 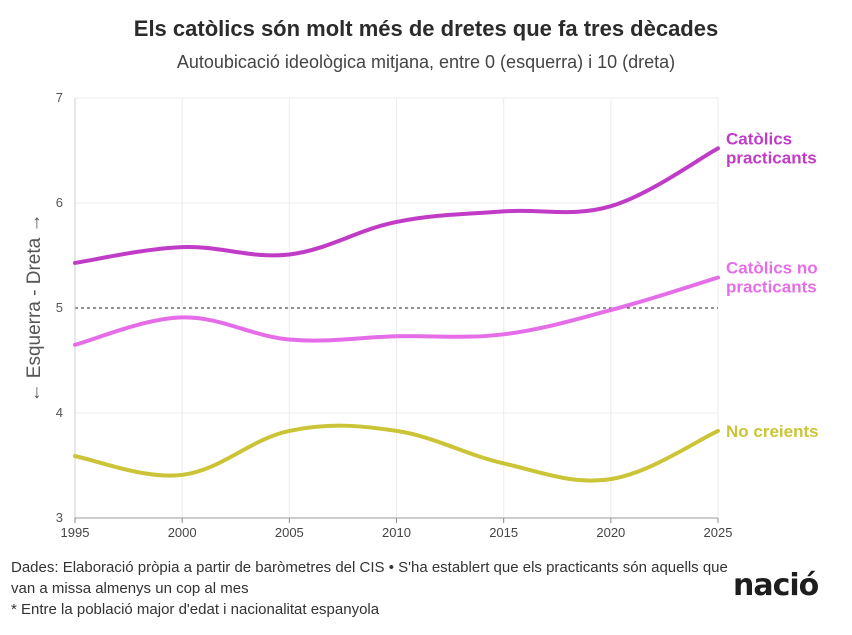 What do you see at coordinates (75, 532) in the screenshot?
I see `x-tick-label: 1995` at bounding box center [75, 532].